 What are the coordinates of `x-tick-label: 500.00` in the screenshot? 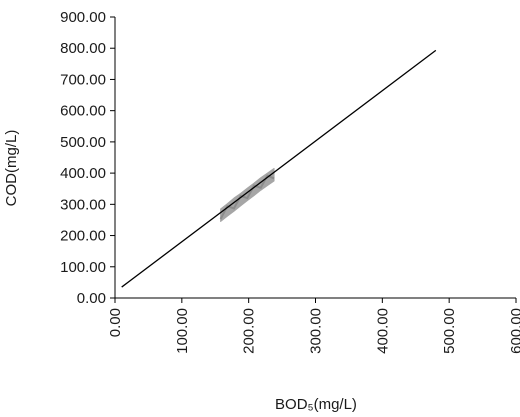 It's located at (449, 331).